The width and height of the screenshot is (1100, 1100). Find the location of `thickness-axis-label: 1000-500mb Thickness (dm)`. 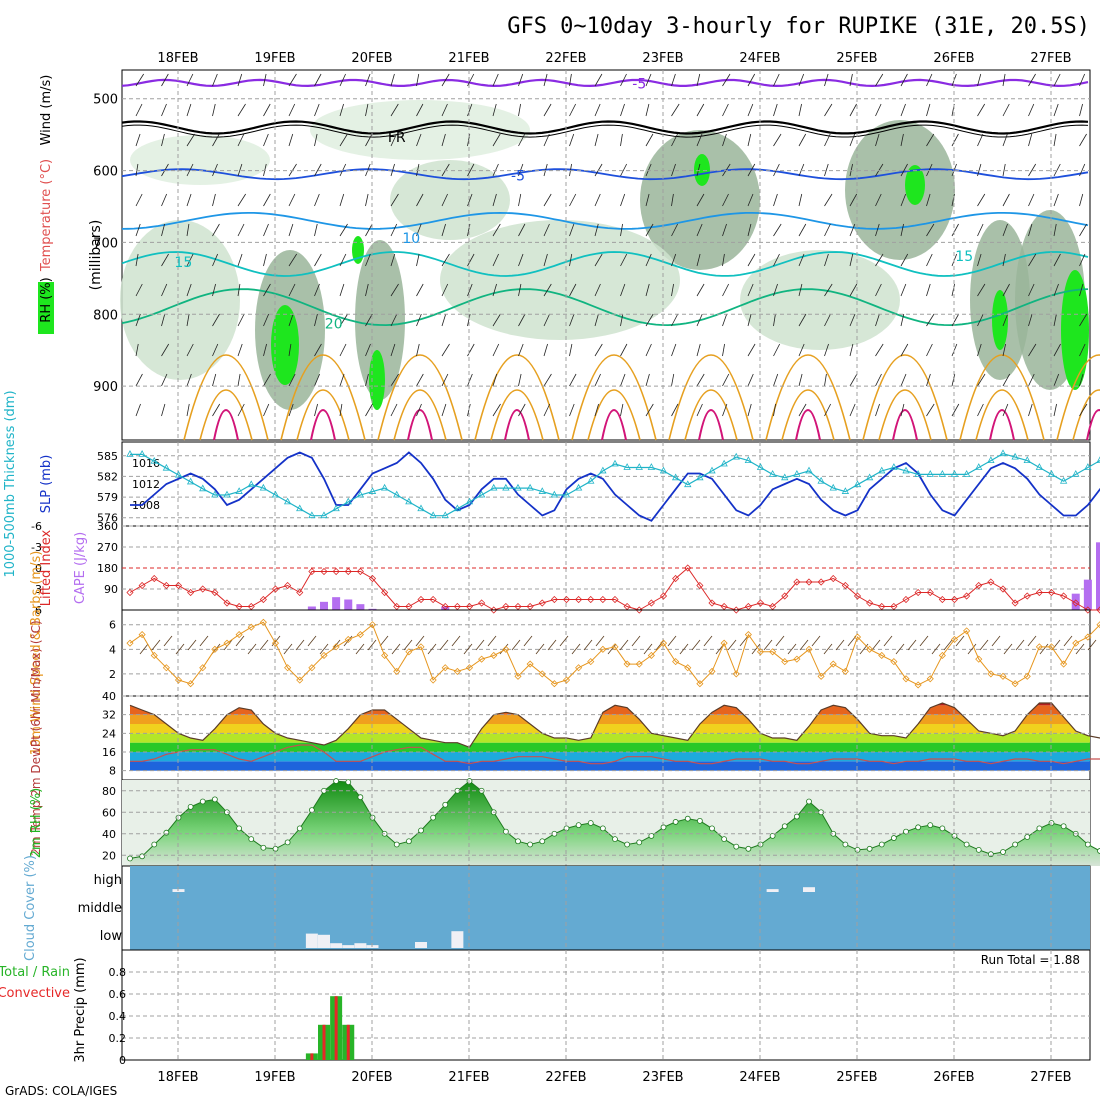

thickness-axis-label: 1000-500mb Thickness (dm) is located at coordinates (10, 483).